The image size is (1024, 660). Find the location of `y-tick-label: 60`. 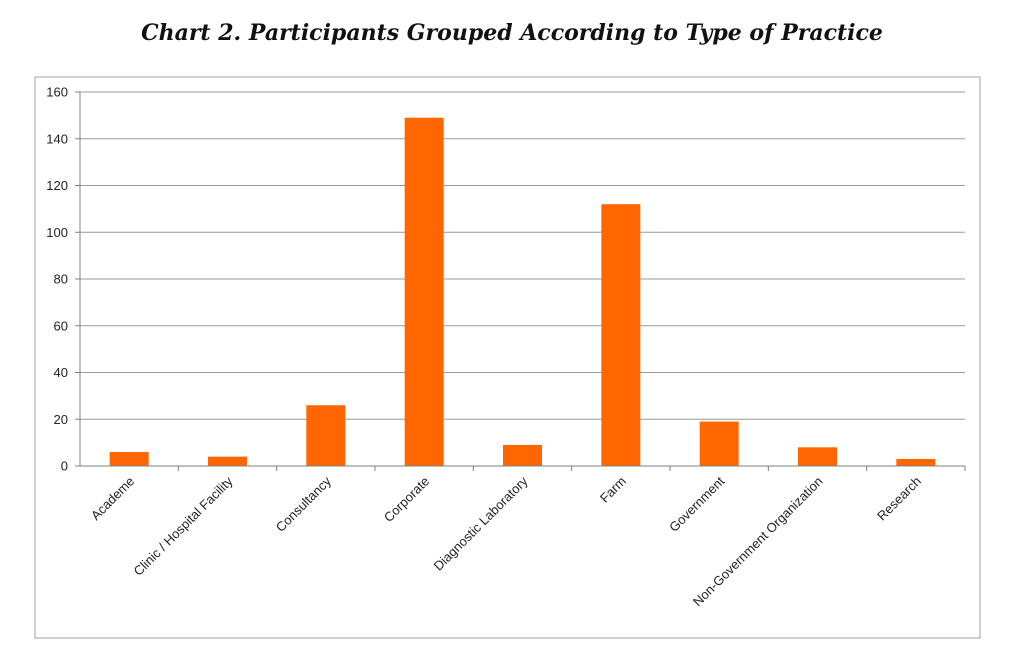

y-tick-label: 60 is located at coordinates (61, 325).